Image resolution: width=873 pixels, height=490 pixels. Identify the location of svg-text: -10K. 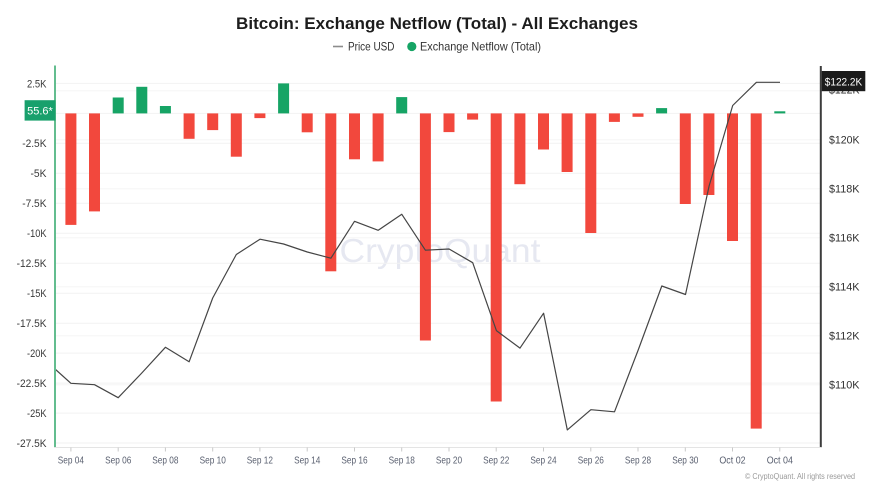
(37, 234).